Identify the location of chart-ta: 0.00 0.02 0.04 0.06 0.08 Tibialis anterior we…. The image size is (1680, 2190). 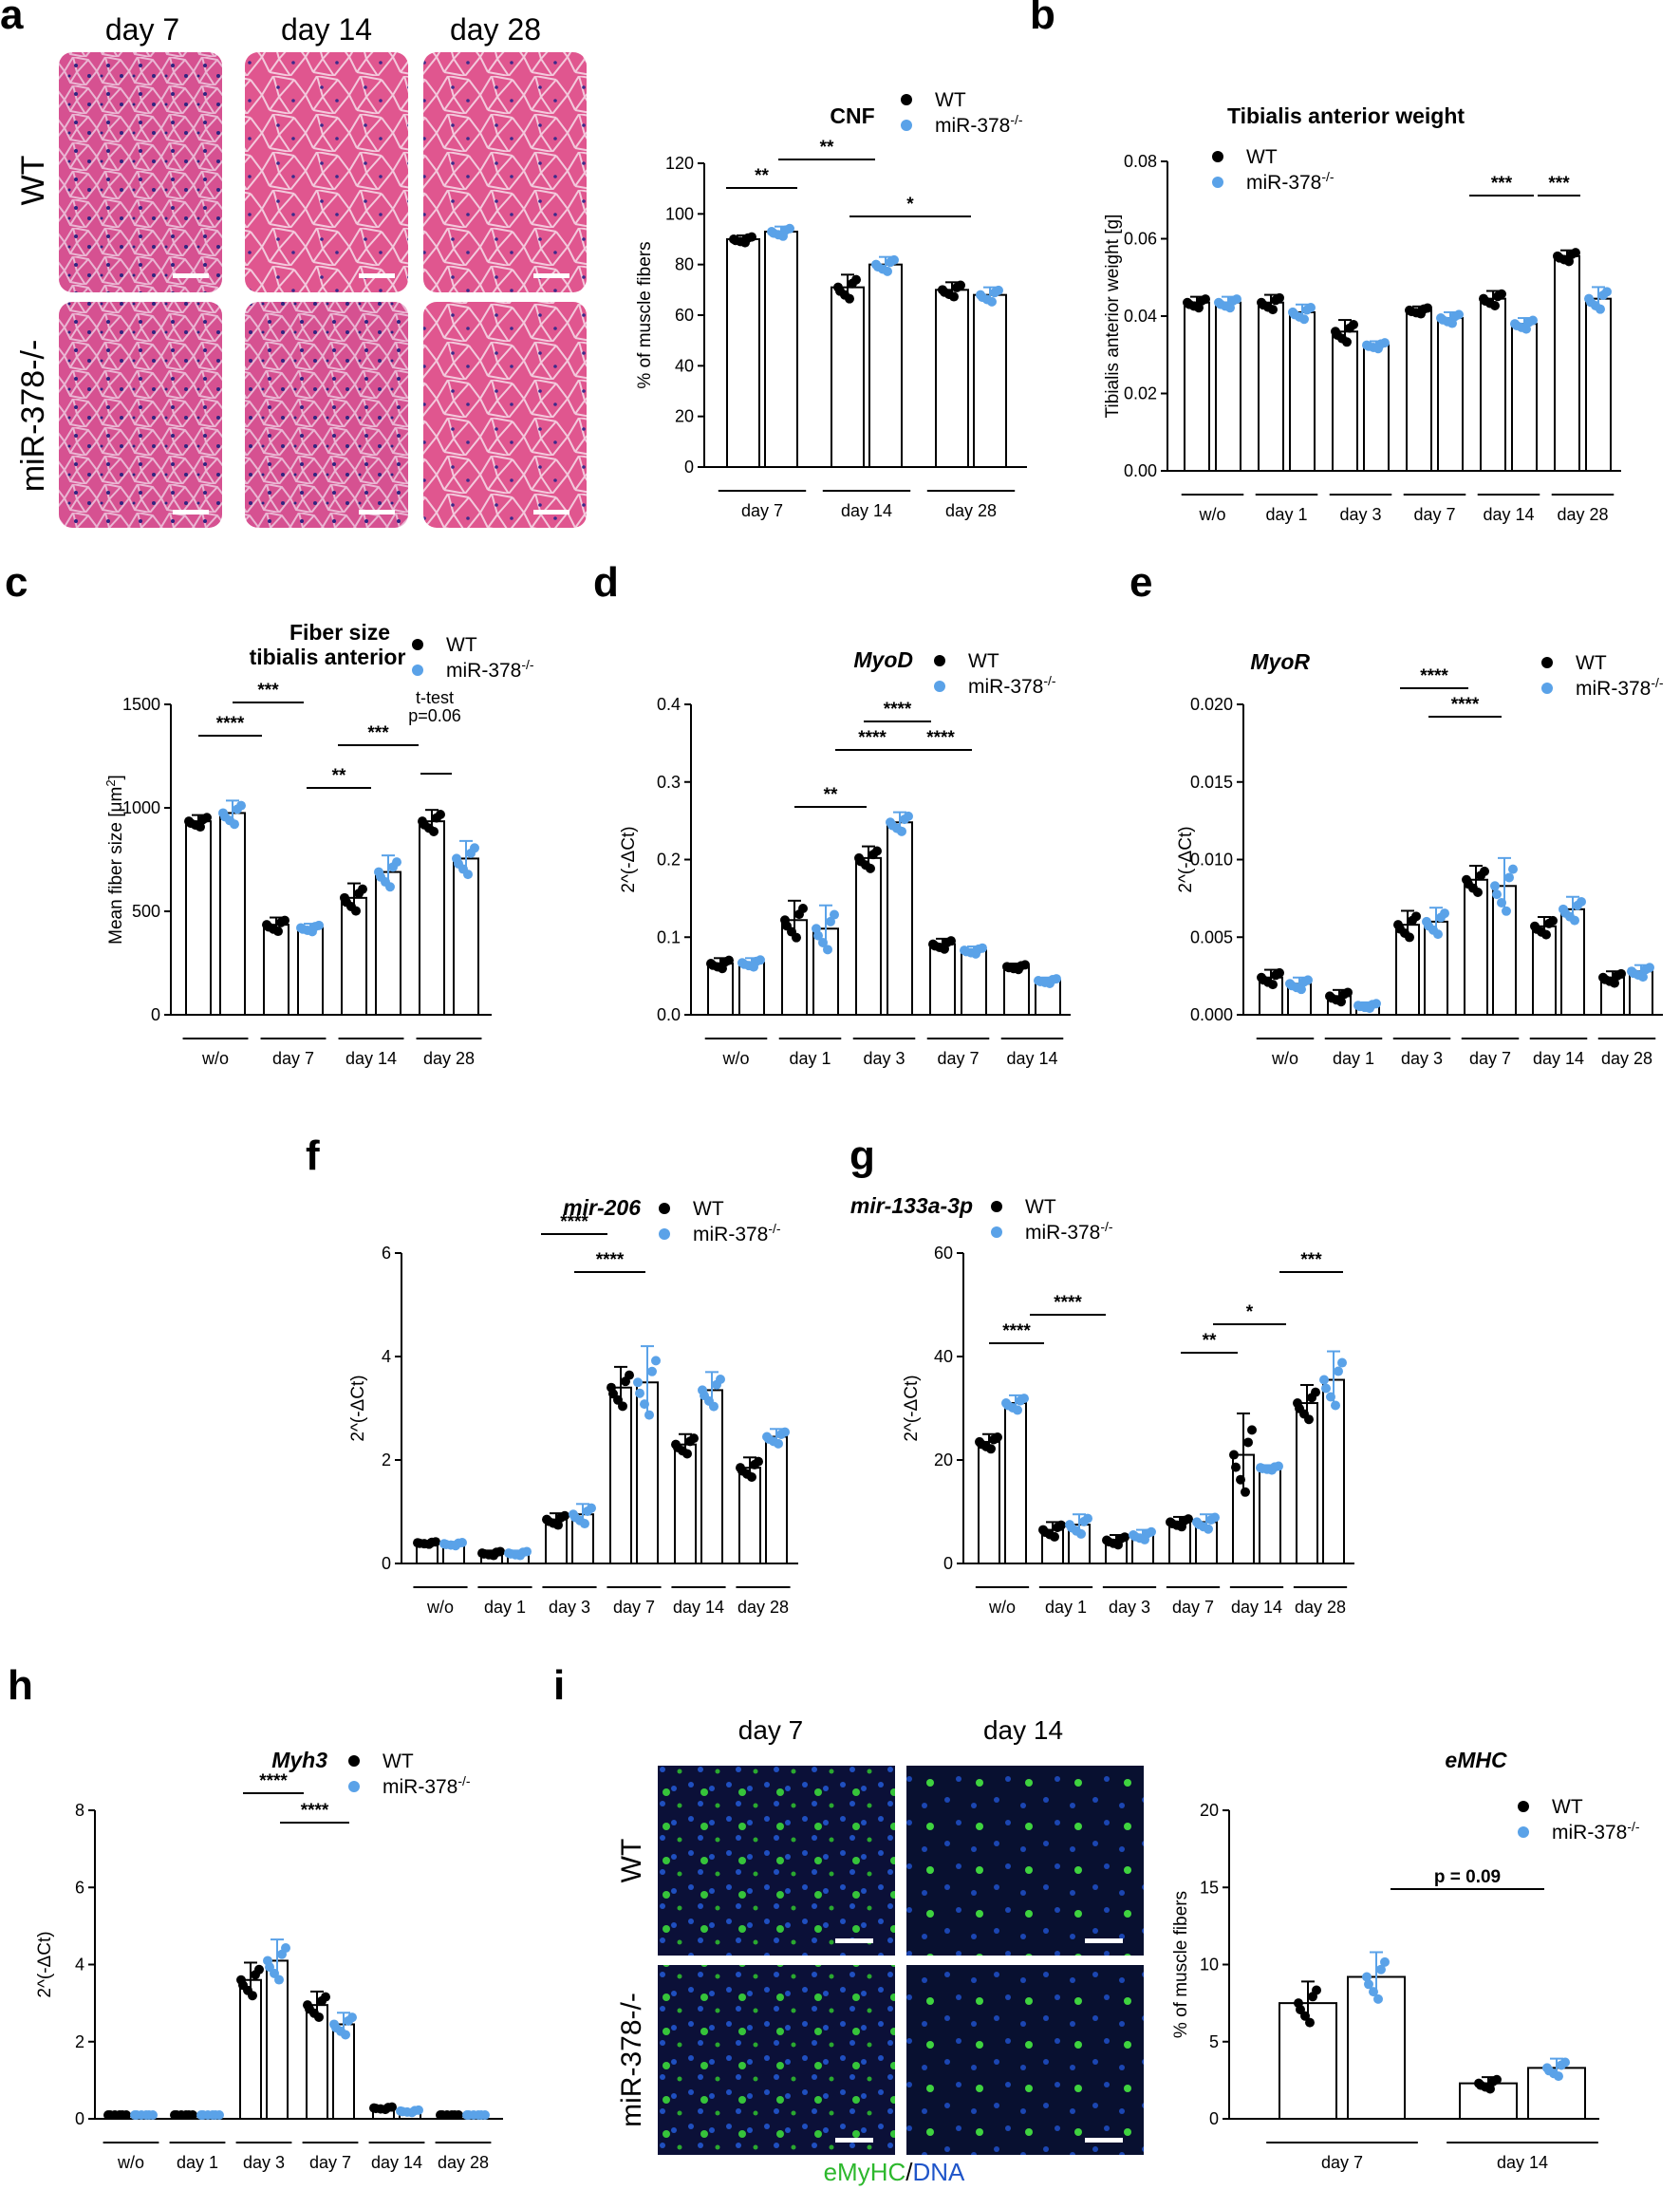
(1362, 313).